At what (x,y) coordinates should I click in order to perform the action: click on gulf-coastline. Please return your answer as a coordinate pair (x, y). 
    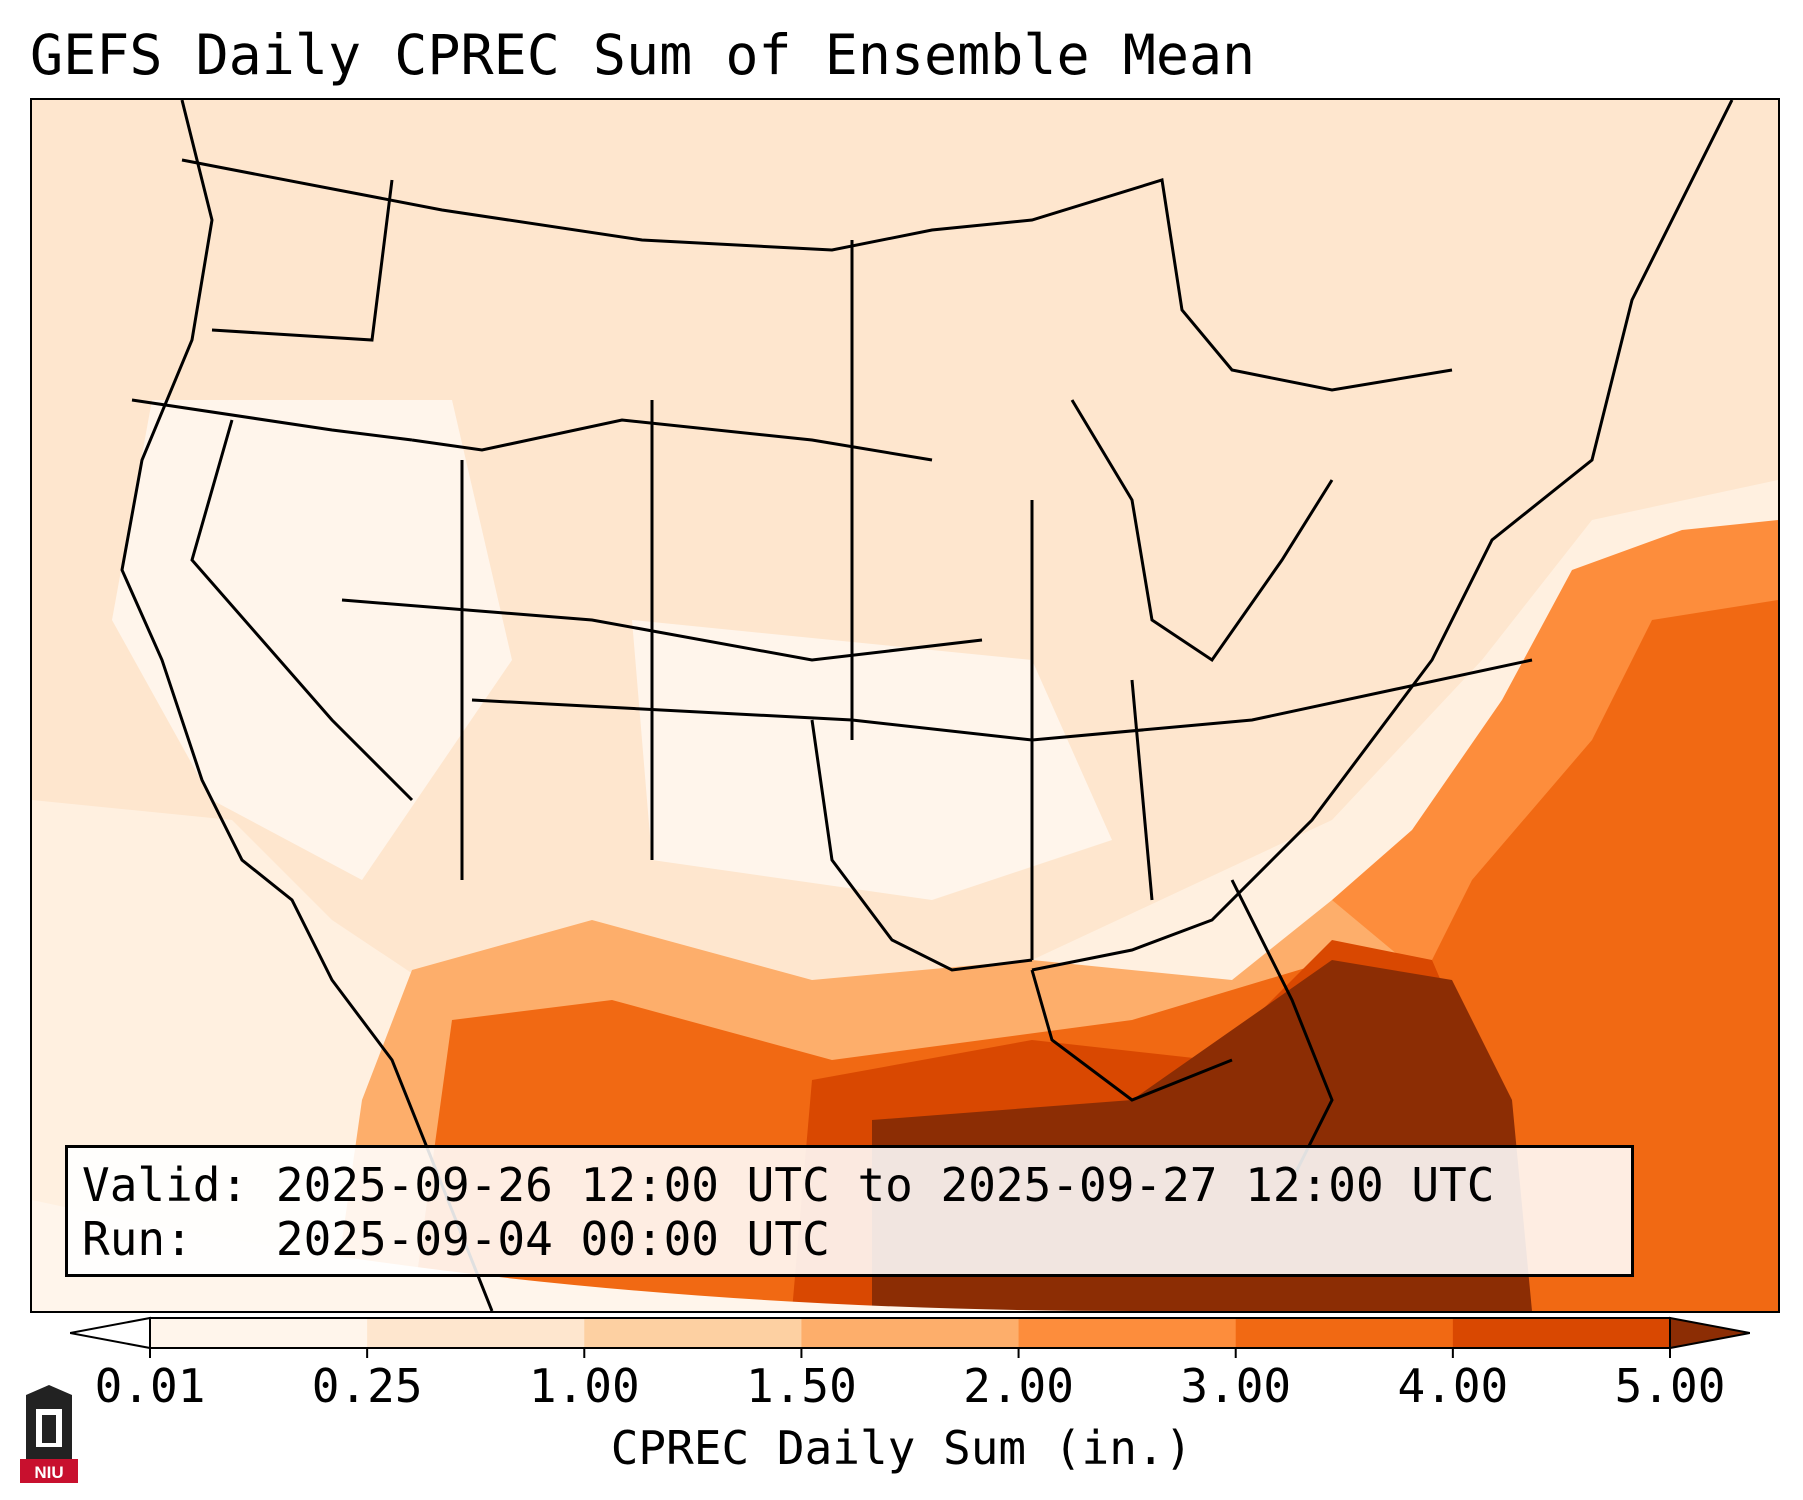
    Looking at the image, I should click on (1131, 1035).